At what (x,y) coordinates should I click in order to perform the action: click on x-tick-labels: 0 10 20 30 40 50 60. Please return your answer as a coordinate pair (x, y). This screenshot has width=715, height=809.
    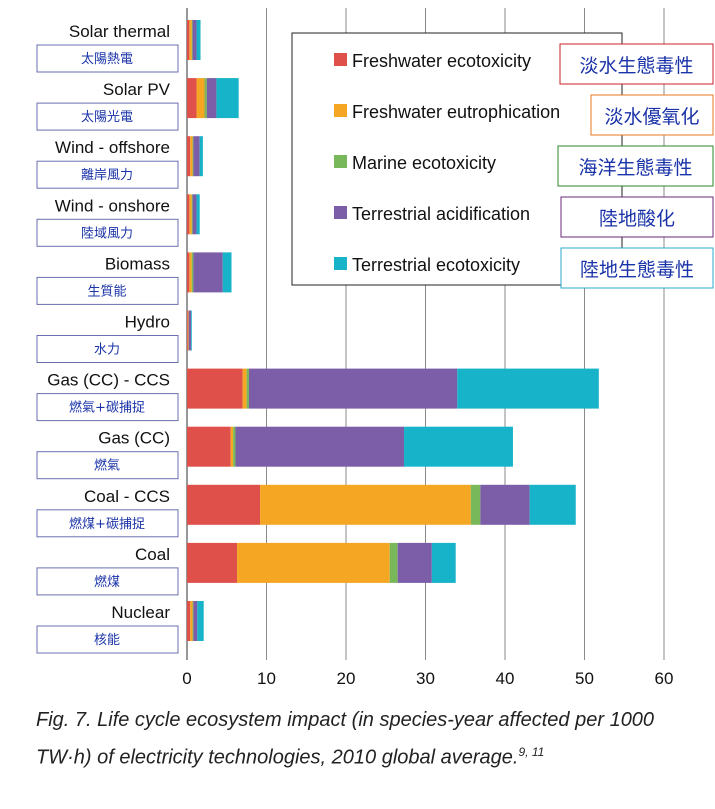
    Looking at the image, I should click on (427, 678).